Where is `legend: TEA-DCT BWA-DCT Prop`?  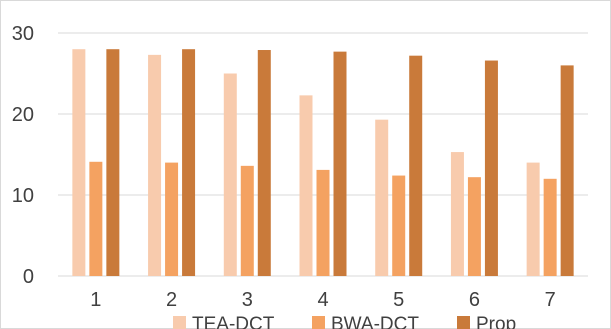 legend: TEA-DCT BWA-DCT Prop is located at coordinates (344, 321).